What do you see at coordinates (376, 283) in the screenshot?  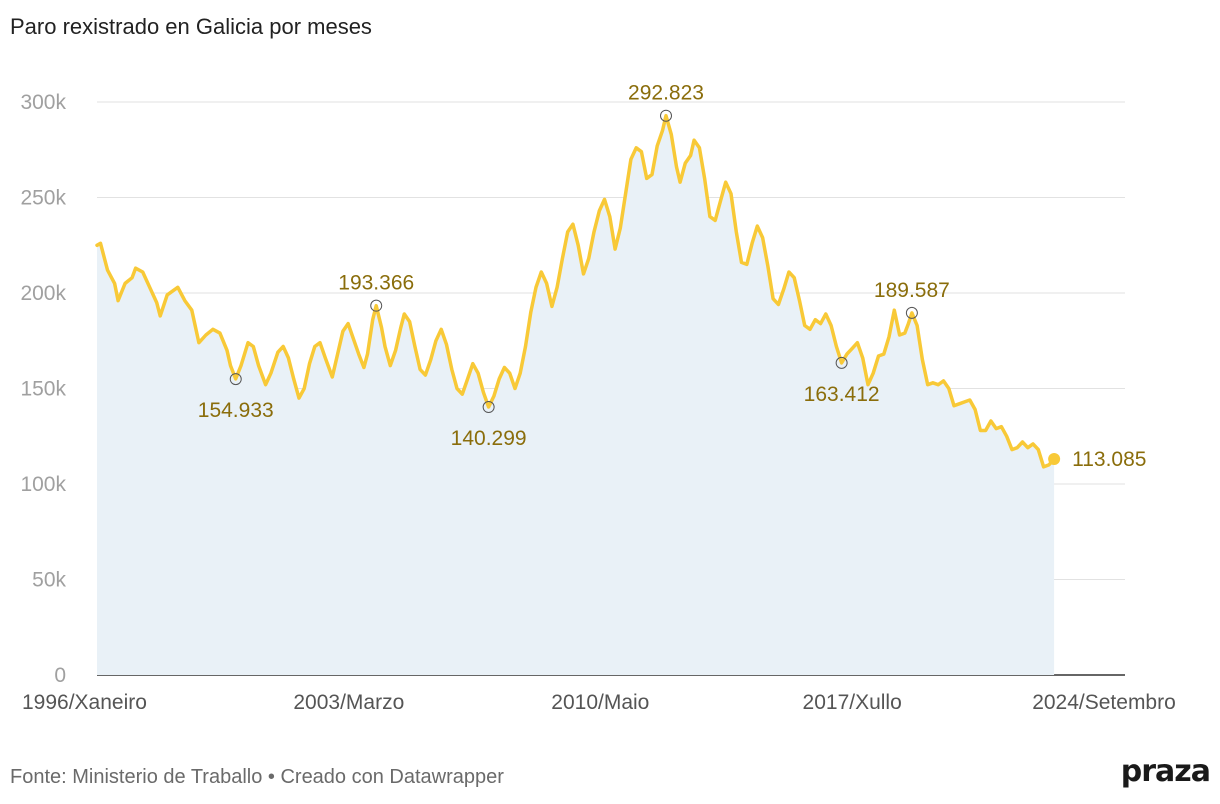 I see `annotation-label: 193.366` at bounding box center [376, 283].